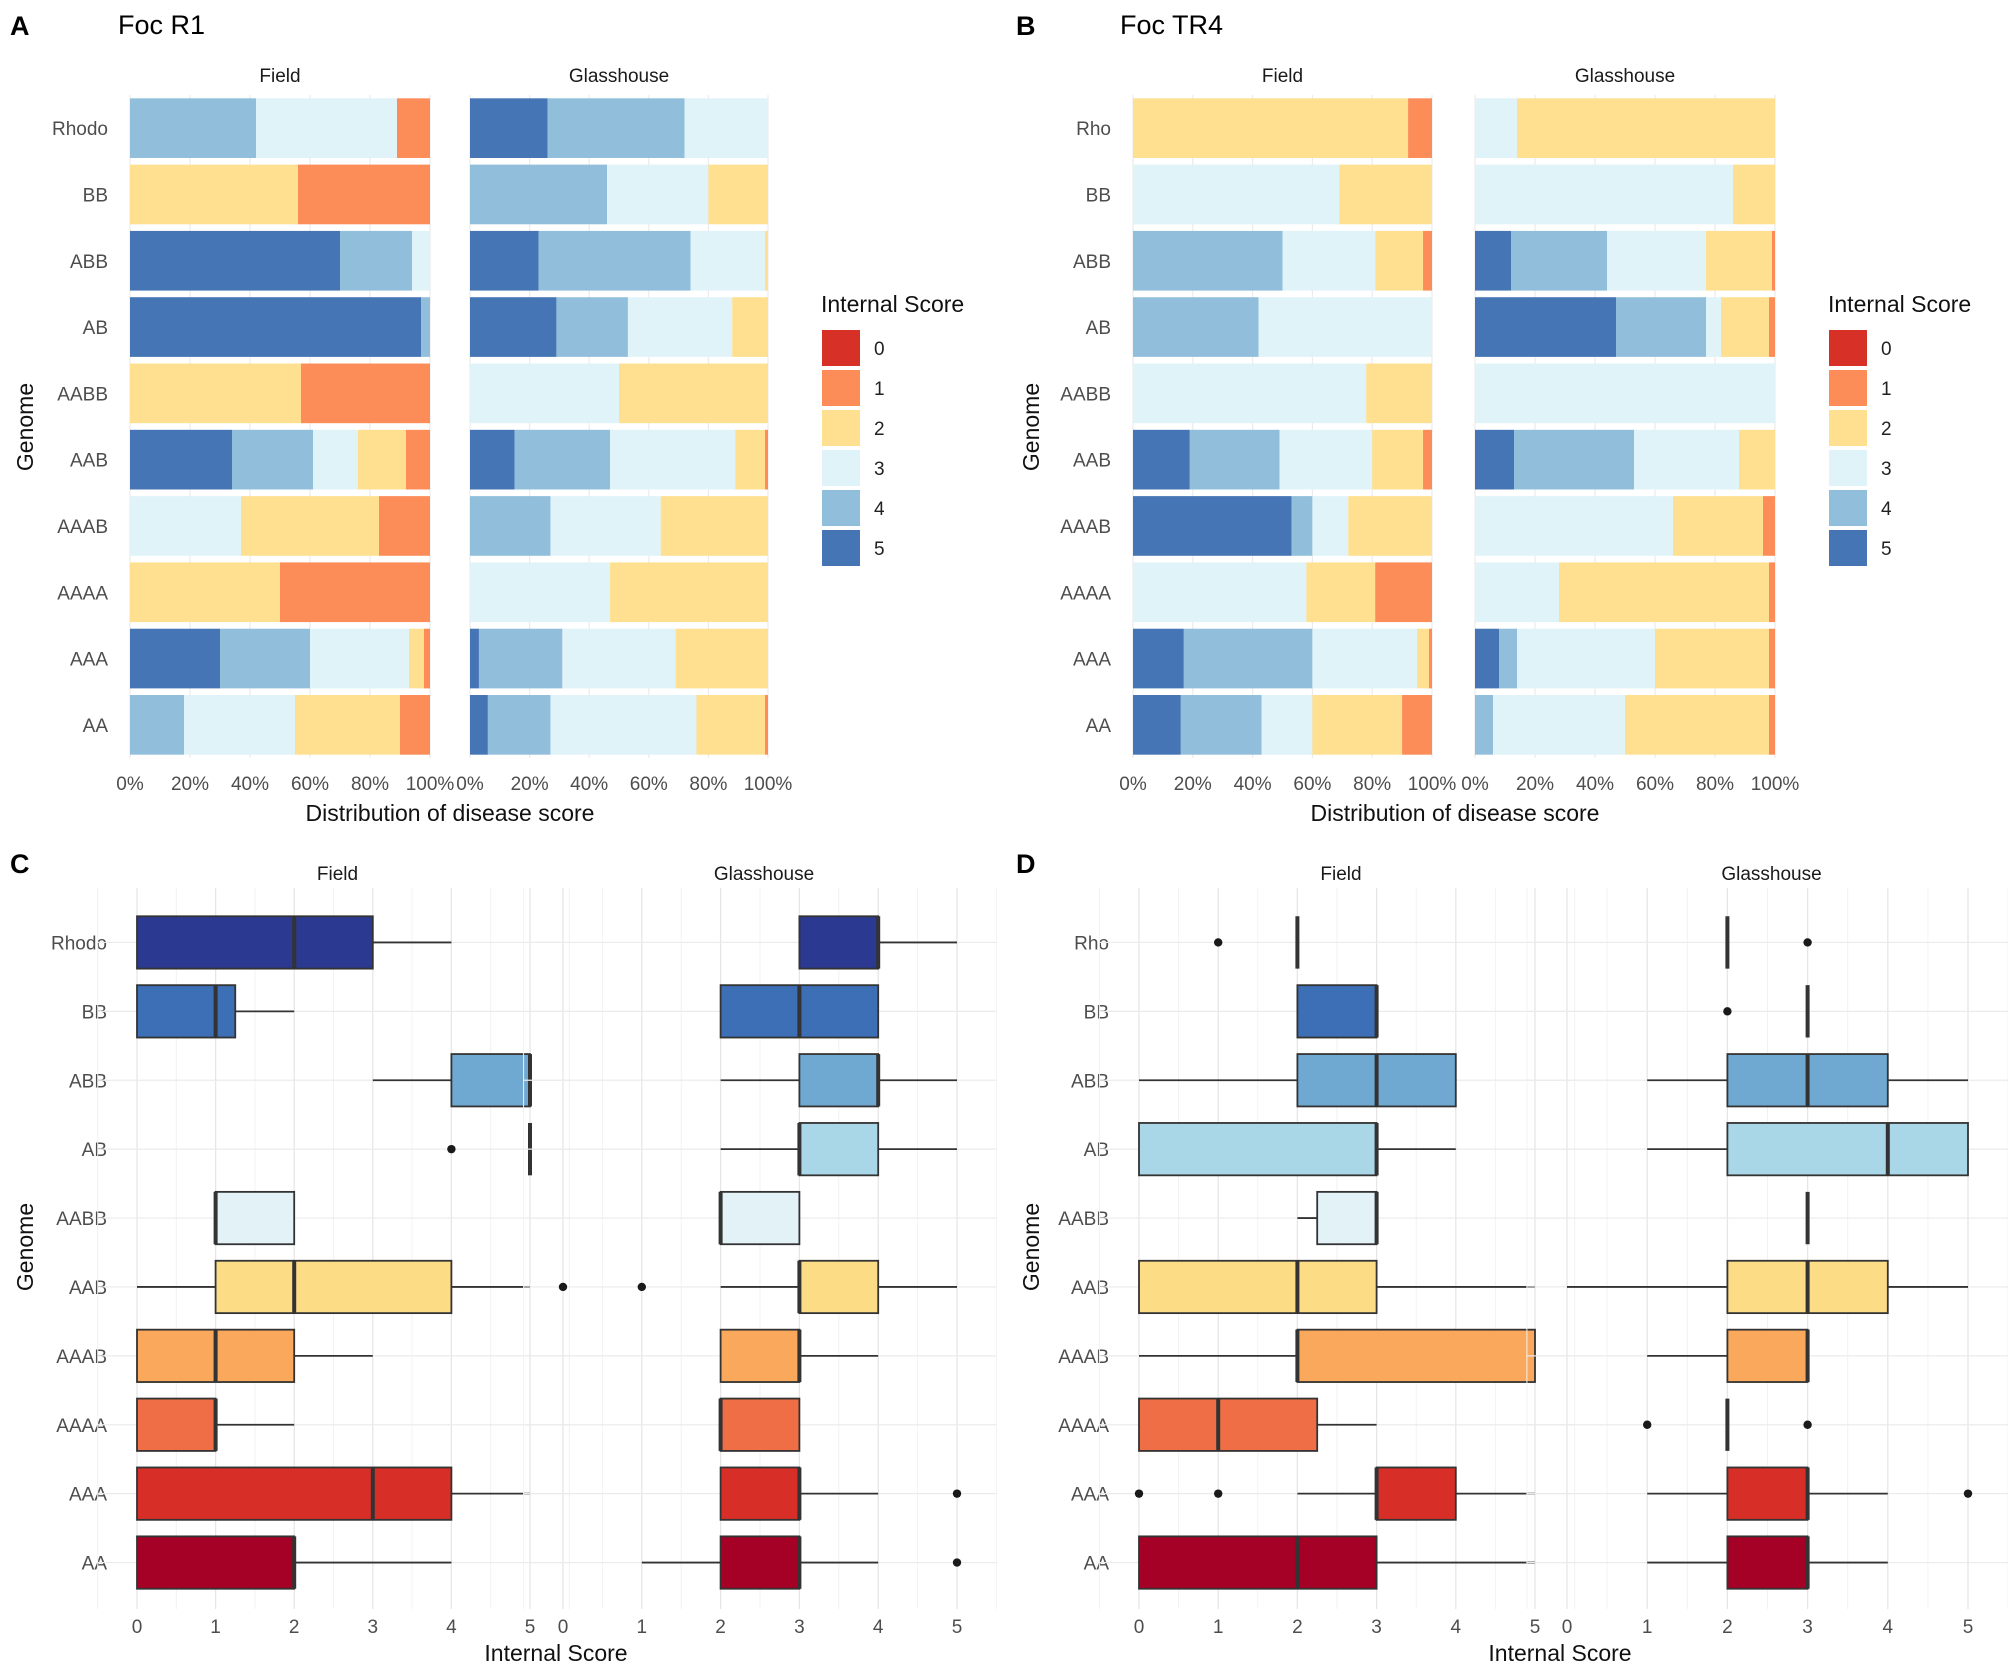  Describe the element at coordinates (1767, 1562) in the screenshot. I see `panel-d-glasshouse-AA-box` at that location.